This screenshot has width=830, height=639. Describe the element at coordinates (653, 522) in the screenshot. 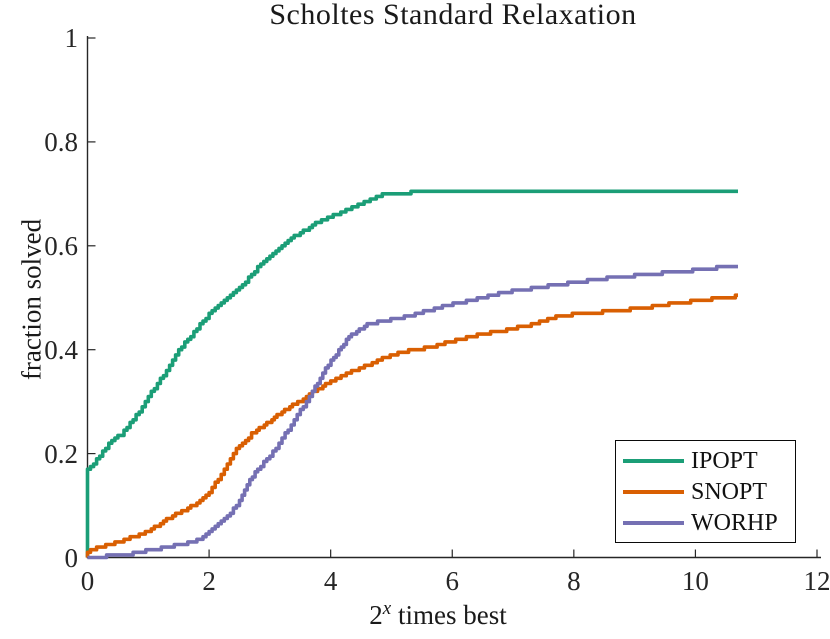

I see `worhp-legend-swatch` at that location.